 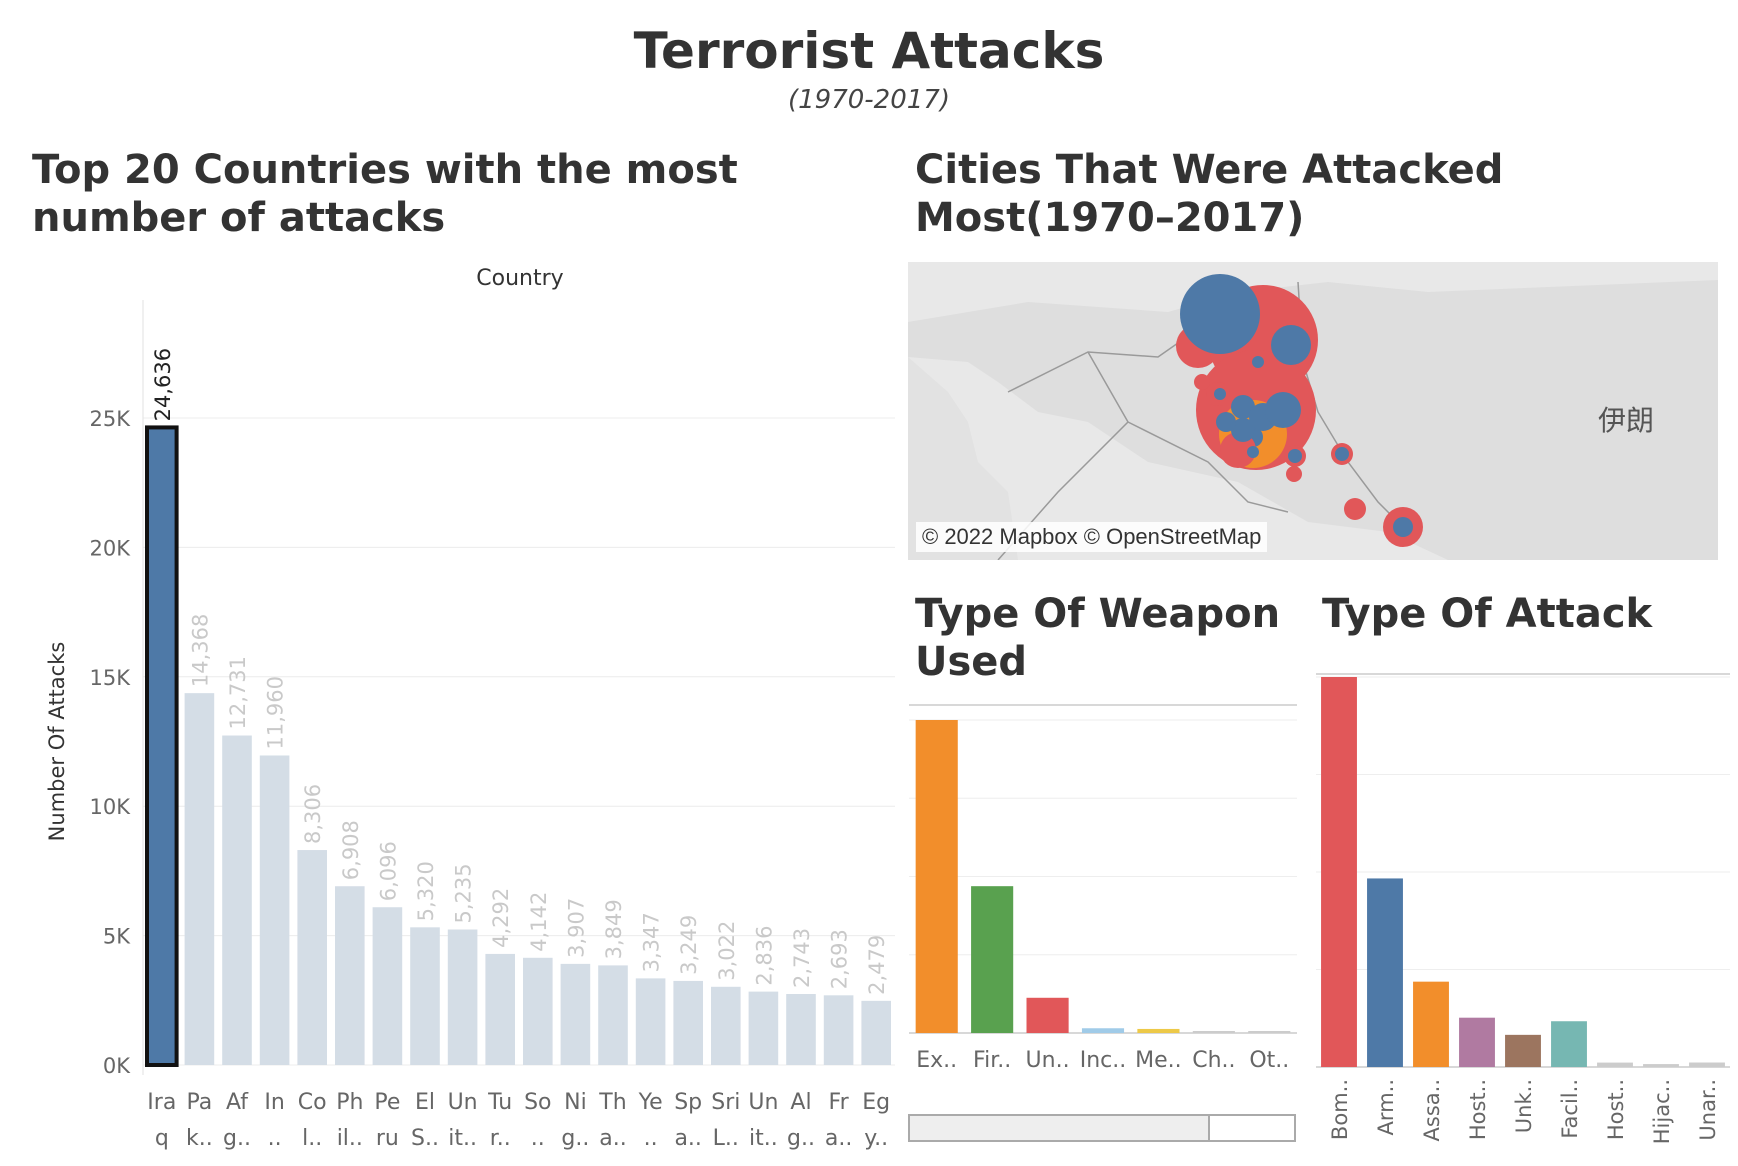 I want to click on bar-value-label: 2,693, so click(x=840, y=959).